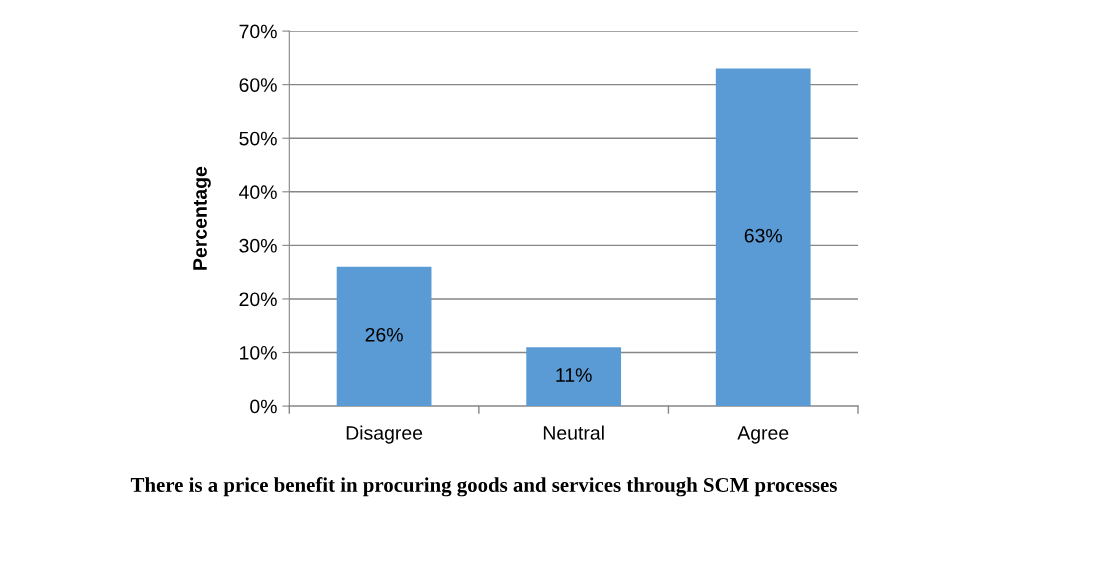 The width and height of the screenshot is (1100, 576). I want to click on y-tick-label: 50%, so click(258, 138).